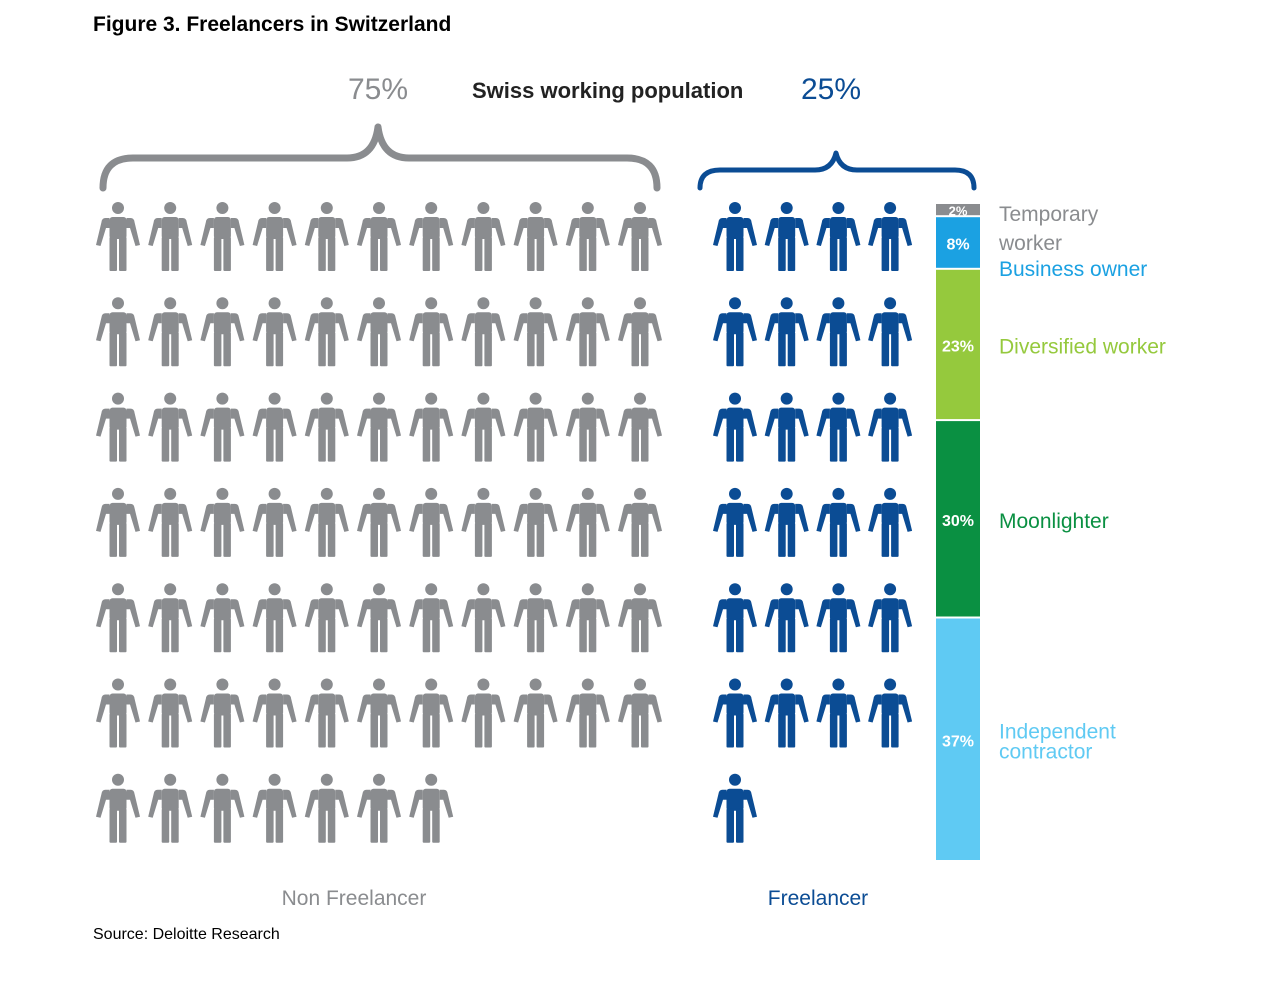 The height and width of the screenshot is (986, 1284). What do you see at coordinates (608, 90) in the screenshot?
I see `chart-title: Swiss working population` at bounding box center [608, 90].